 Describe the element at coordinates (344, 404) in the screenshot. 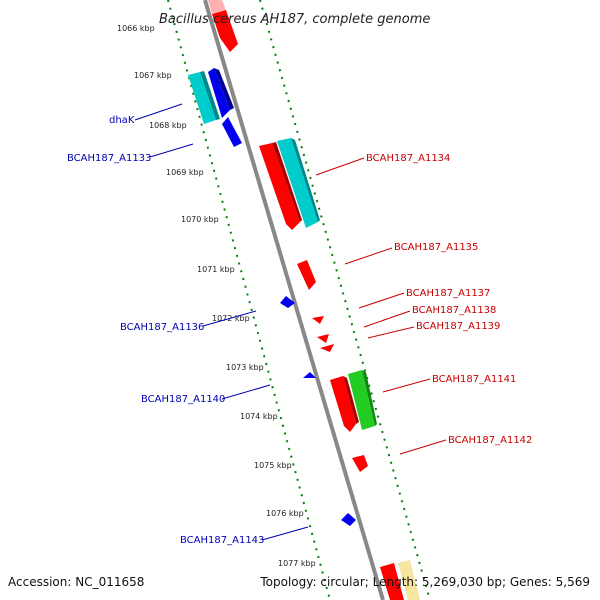

I see `gene-red-A1141` at that location.